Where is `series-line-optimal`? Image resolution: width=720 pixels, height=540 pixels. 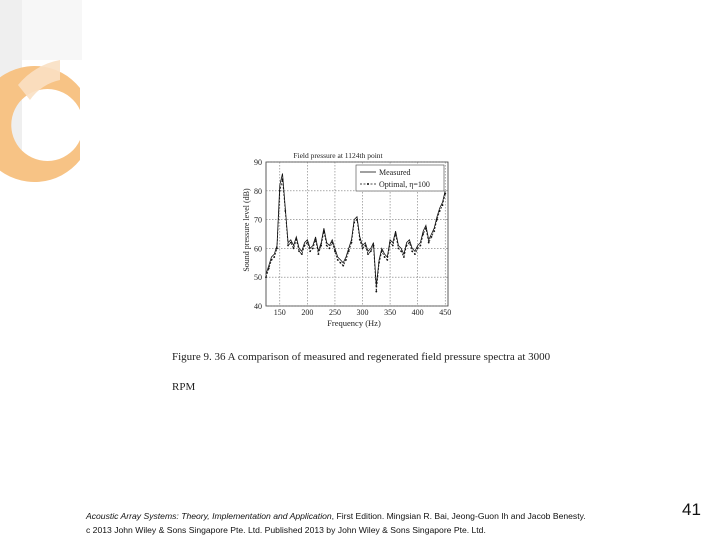 series-line-optimal is located at coordinates (355, 235).